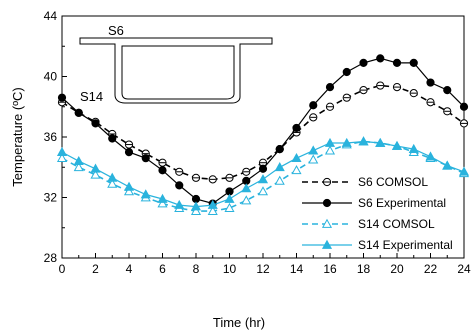 This screenshot has height=334, width=472. I want to click on y-tick-label: 28, so click(51, 258).